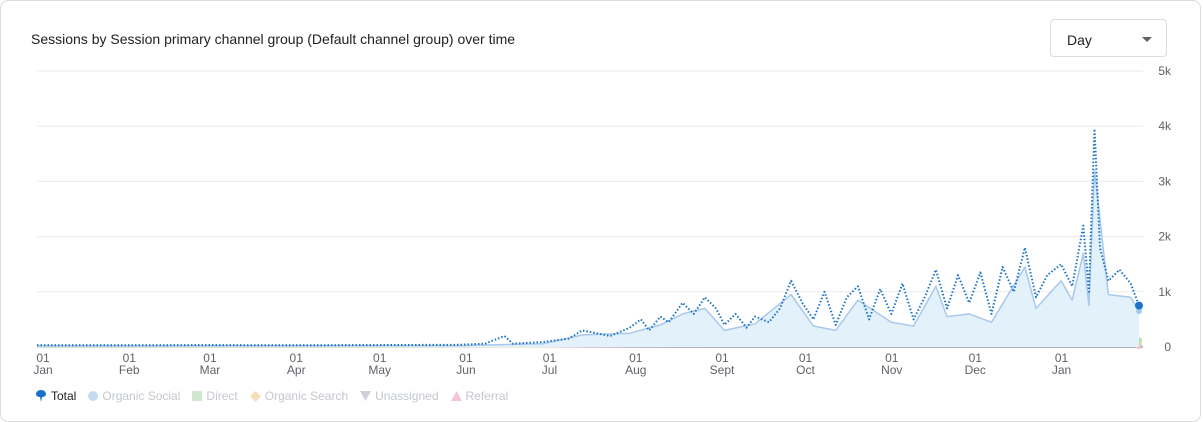 Image resolution: width=1203 pixels, height=422 pixels. What do you see at coordinates (1139, 305) in the screenshot?
I see `series-endpoint-total` at bounding box center [1139, 305].